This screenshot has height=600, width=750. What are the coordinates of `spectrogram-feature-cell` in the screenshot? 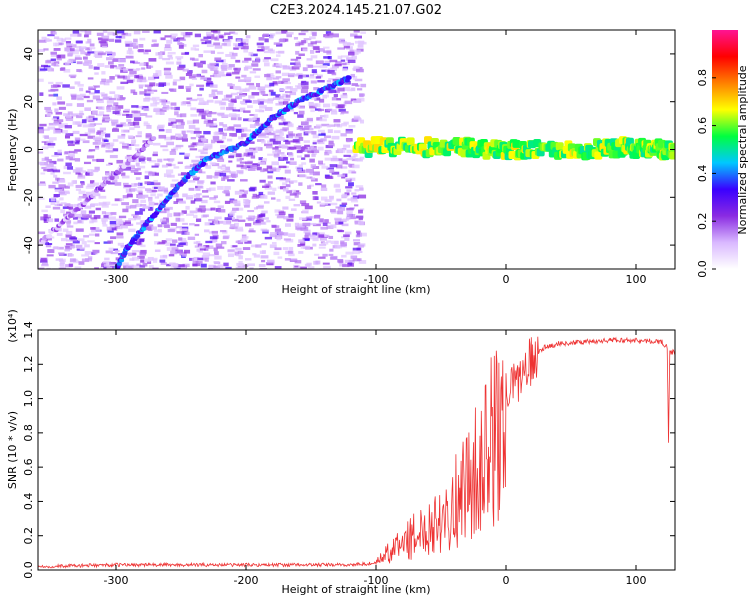 It's located at (124, 166).